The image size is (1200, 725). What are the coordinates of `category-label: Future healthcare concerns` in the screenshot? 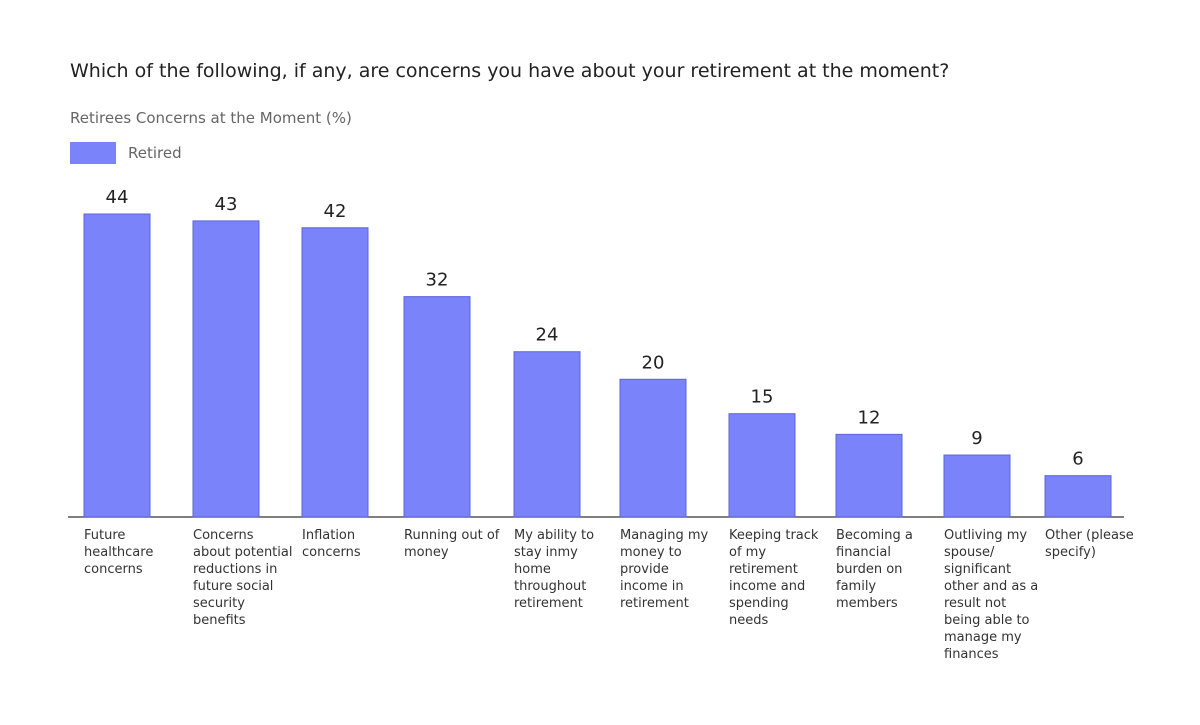 It's located at (119, 552).